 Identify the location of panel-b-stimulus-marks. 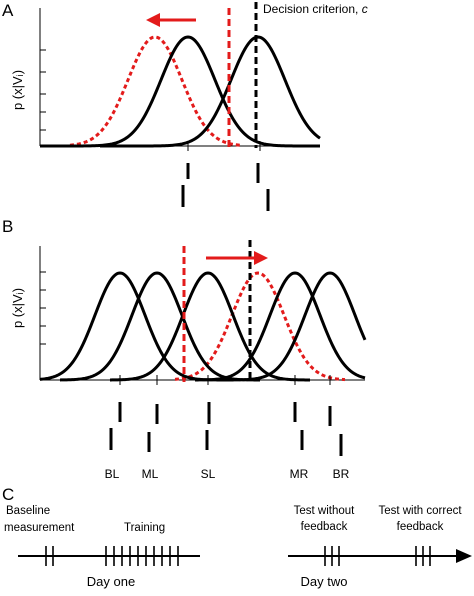
(226, 429).